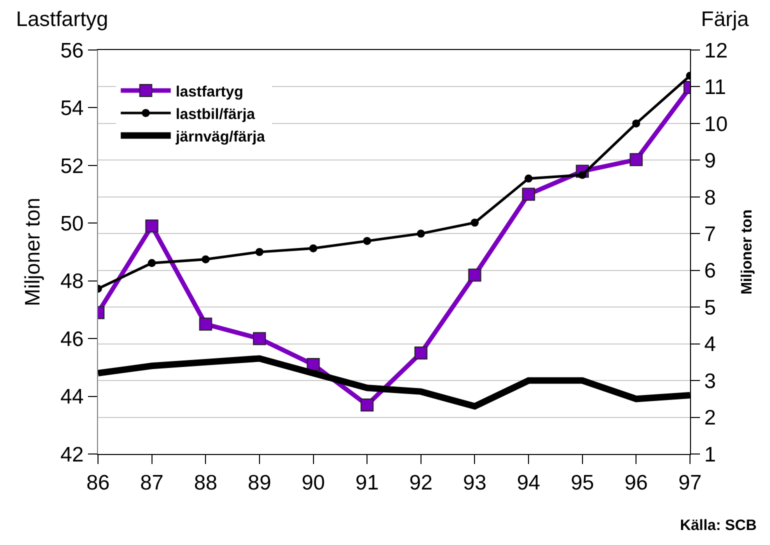 This screenshot has width=770, height=545. I want to click on x-tick-label: 93, so click(474, 482).